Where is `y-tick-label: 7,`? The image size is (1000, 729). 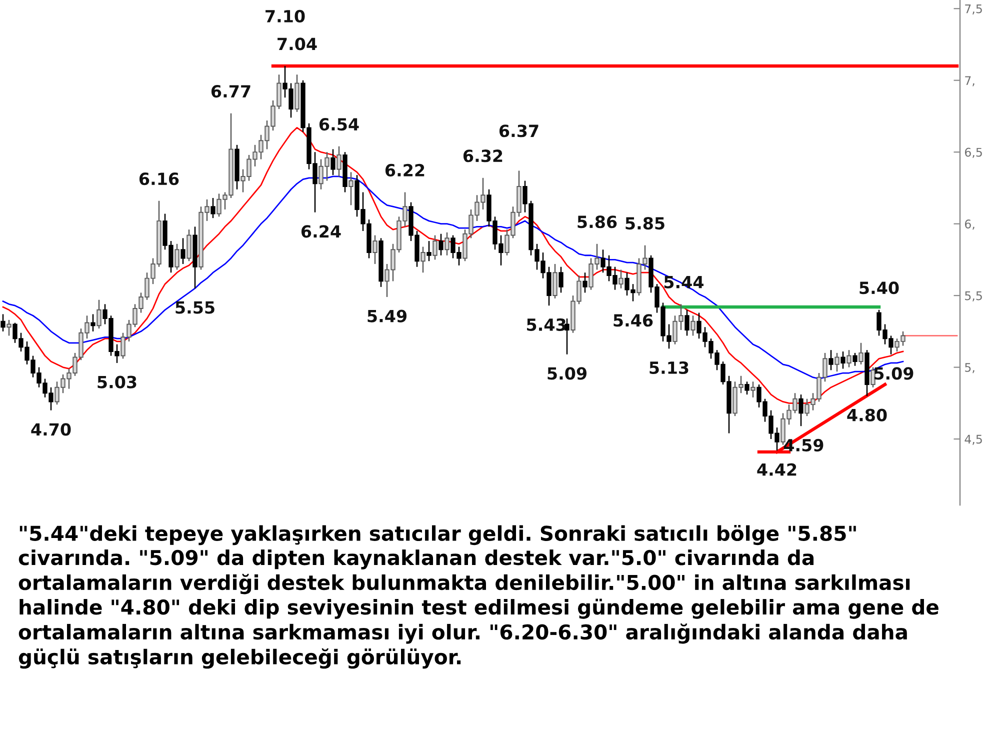
y-tick-label: 7, is located at coordinates (969, 81).